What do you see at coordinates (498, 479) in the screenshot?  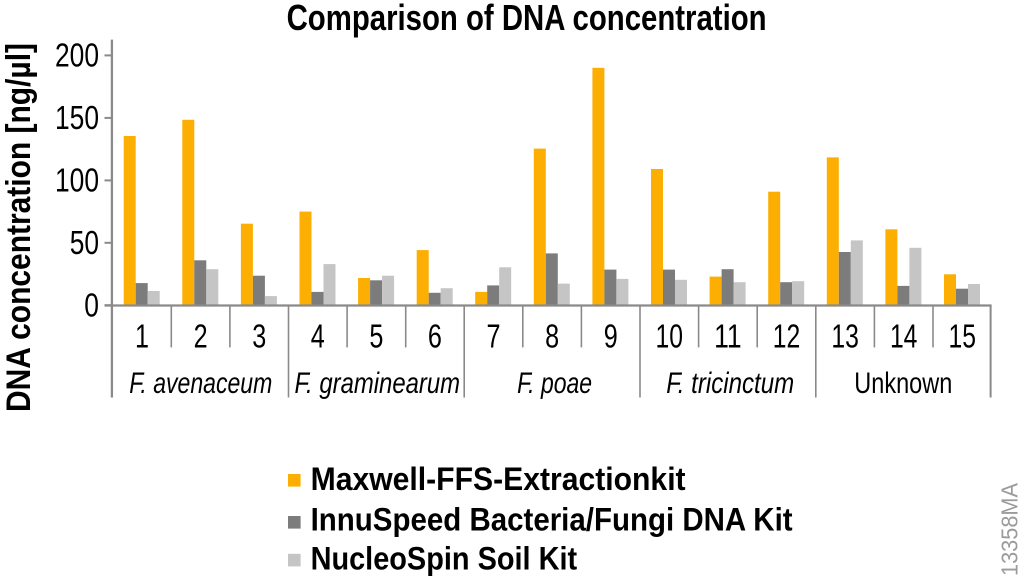 I see `svg-text: Maxwell-FFS-Extractionkit` at bounding box center [498, 479].